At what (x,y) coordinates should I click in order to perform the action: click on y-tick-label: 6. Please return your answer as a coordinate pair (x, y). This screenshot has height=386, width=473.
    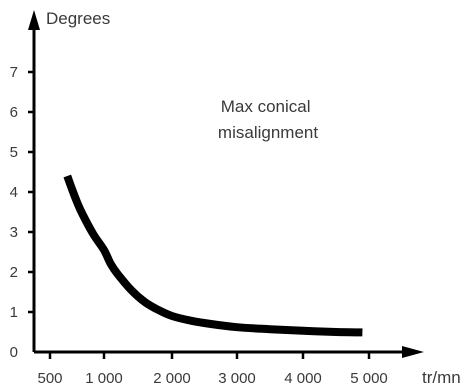
    Looking at the image, I should click on (14, 112).